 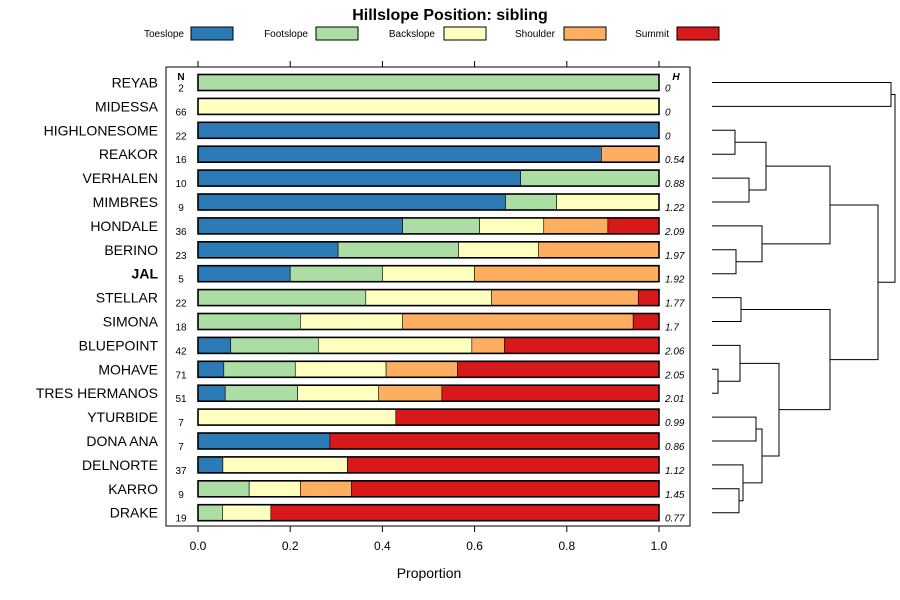 What do you see at coordinates (124, 226) in the screenshot?
I see `row-label: HONDALE` at bounding box center [124, 226].